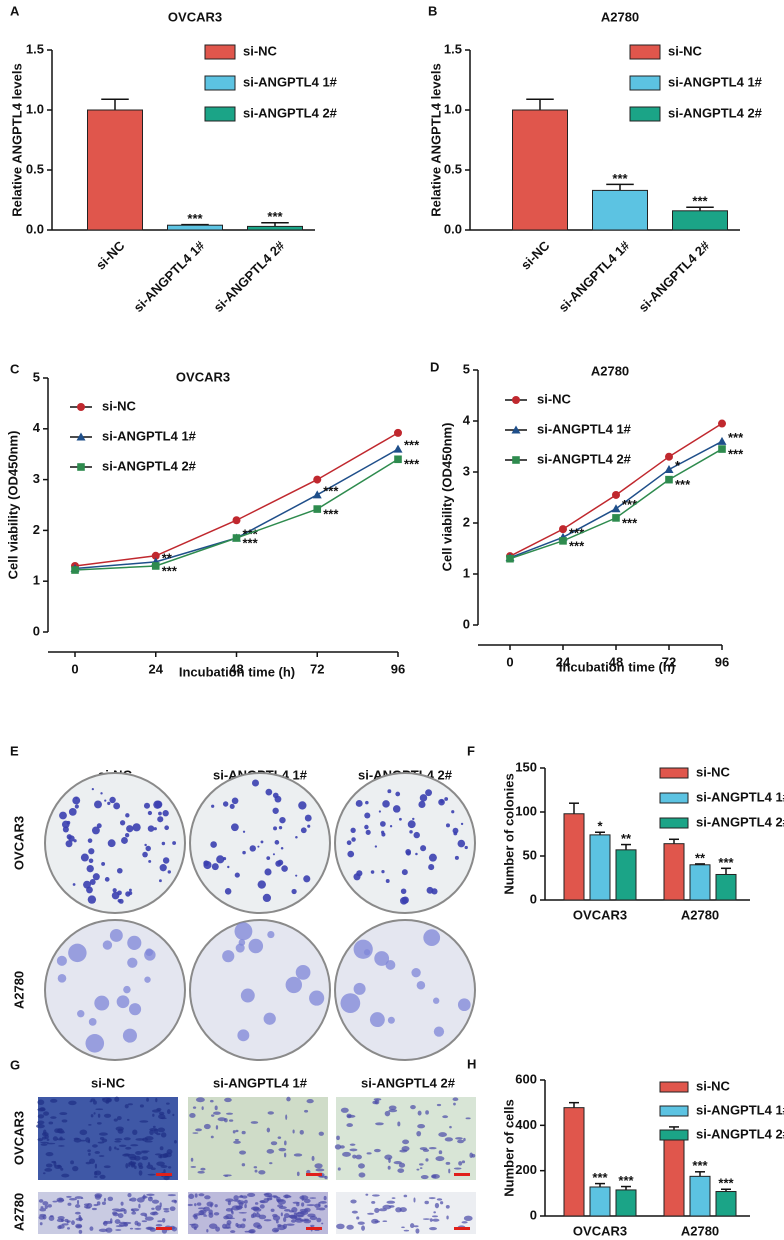  What do you see at coordinates (453, 228) in the screenshot?
I see `y-tick-label: 0.0` at bounding box center [453, 228].